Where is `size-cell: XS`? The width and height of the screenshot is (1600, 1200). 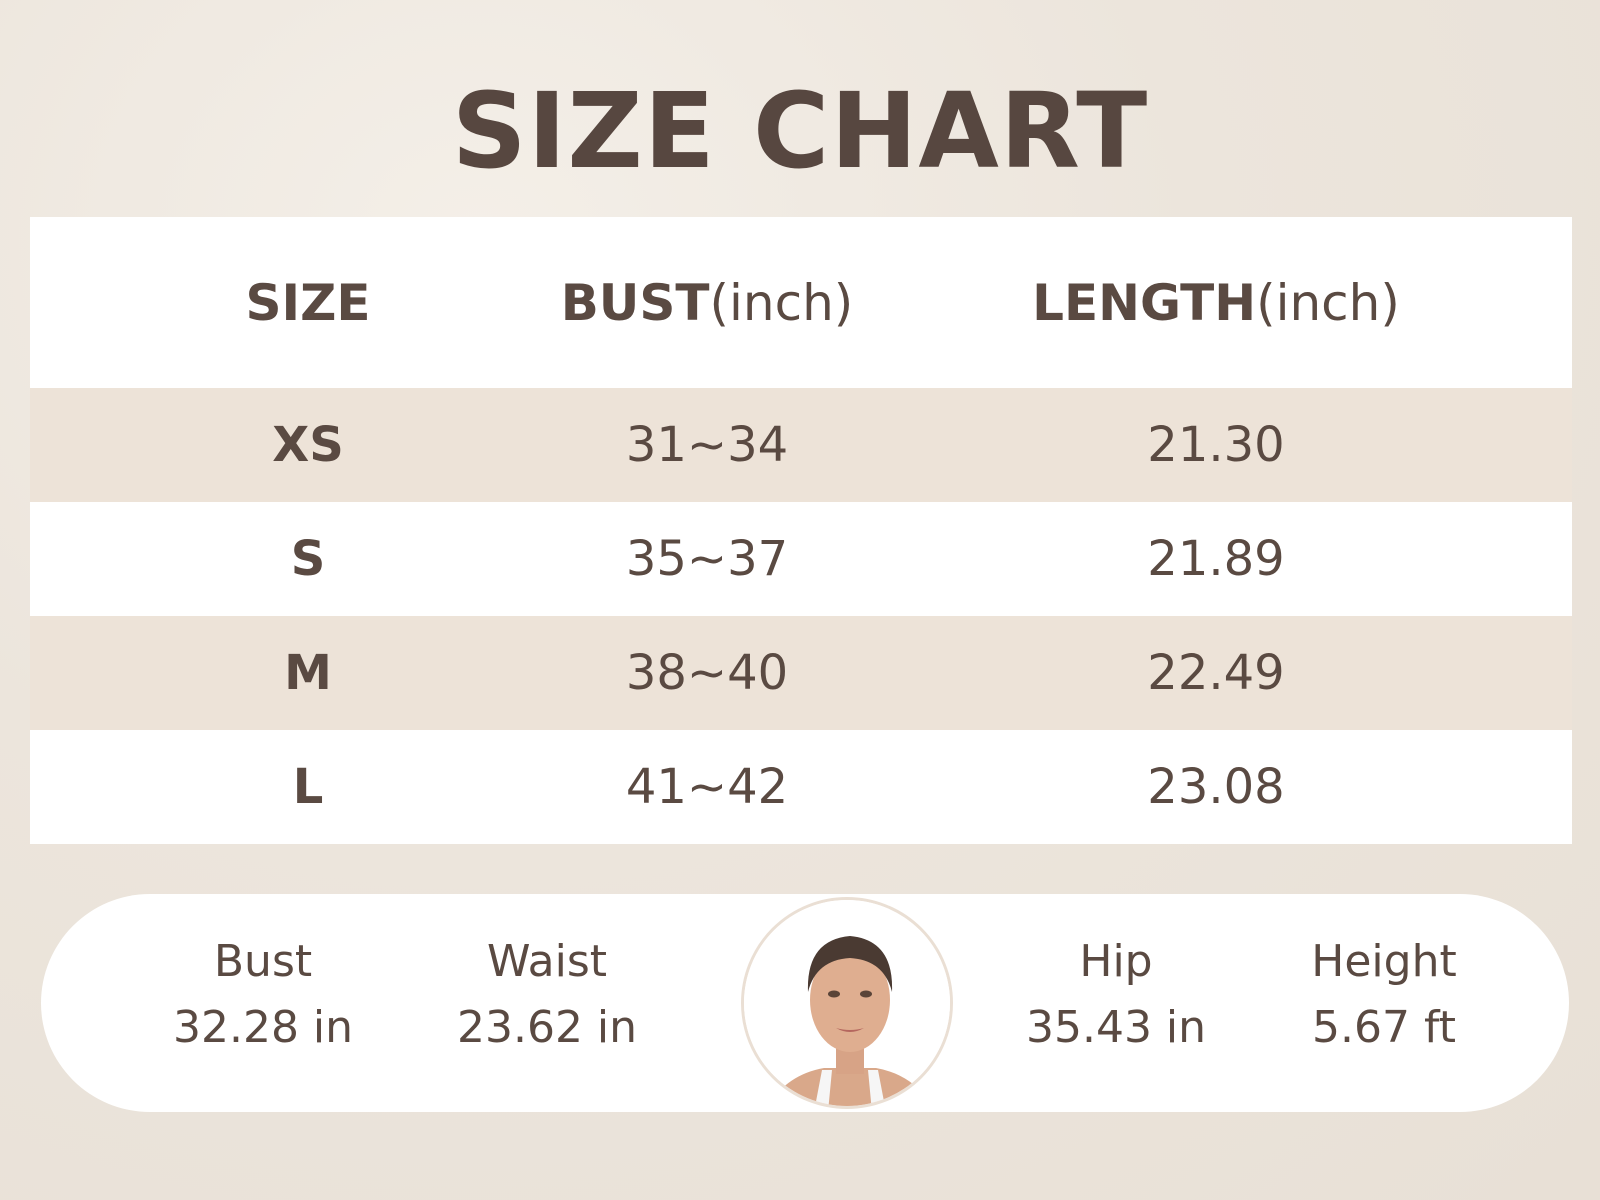
size-cell: XS is located at coordinates (308, 445).